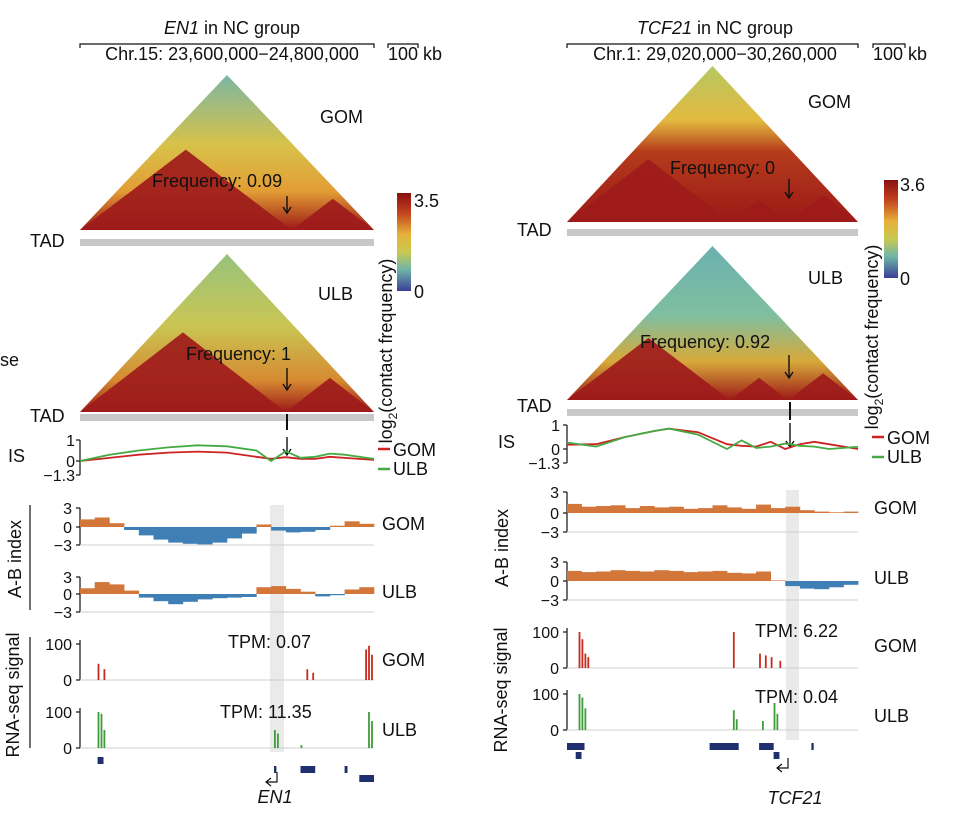  Describe the element at coordinates (266, 712) in the screenshot. I see `tpm-label: TPM: 11.35` at that location.